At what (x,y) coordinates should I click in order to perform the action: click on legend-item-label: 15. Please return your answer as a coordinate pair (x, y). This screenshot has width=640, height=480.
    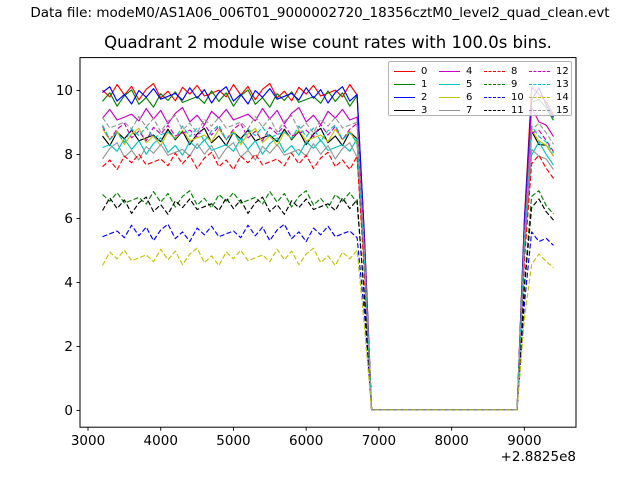
    Looking at the image, I should click on (562, 111).